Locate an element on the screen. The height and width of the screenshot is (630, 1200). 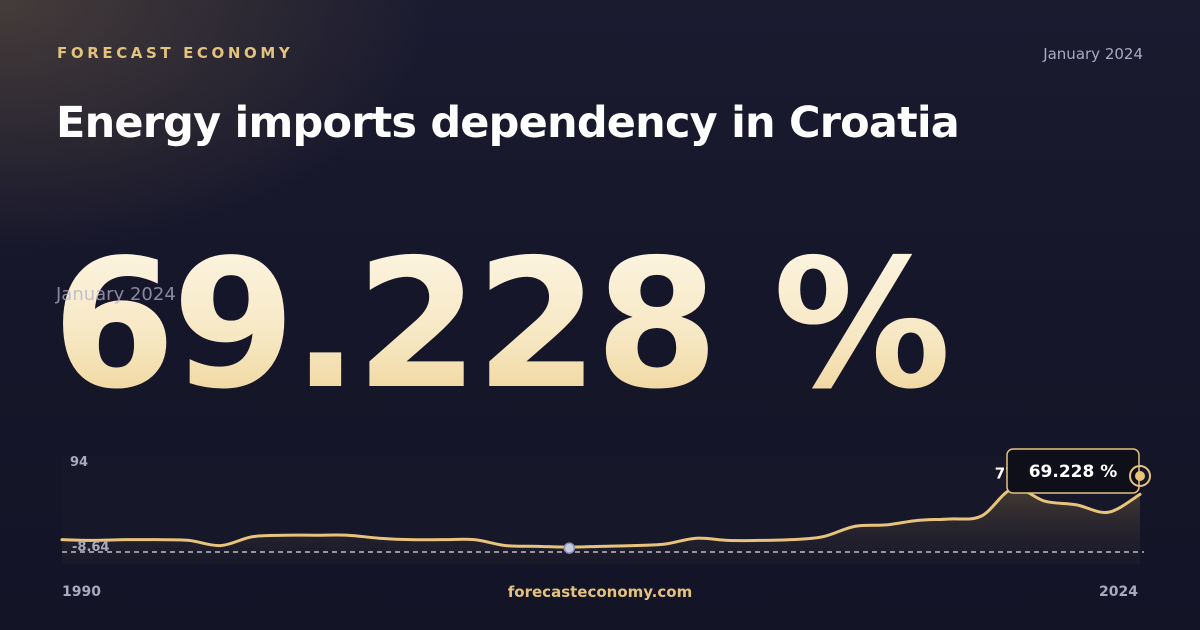
last-value-callout: 69.228 % is located at coordinates (1078, 471).